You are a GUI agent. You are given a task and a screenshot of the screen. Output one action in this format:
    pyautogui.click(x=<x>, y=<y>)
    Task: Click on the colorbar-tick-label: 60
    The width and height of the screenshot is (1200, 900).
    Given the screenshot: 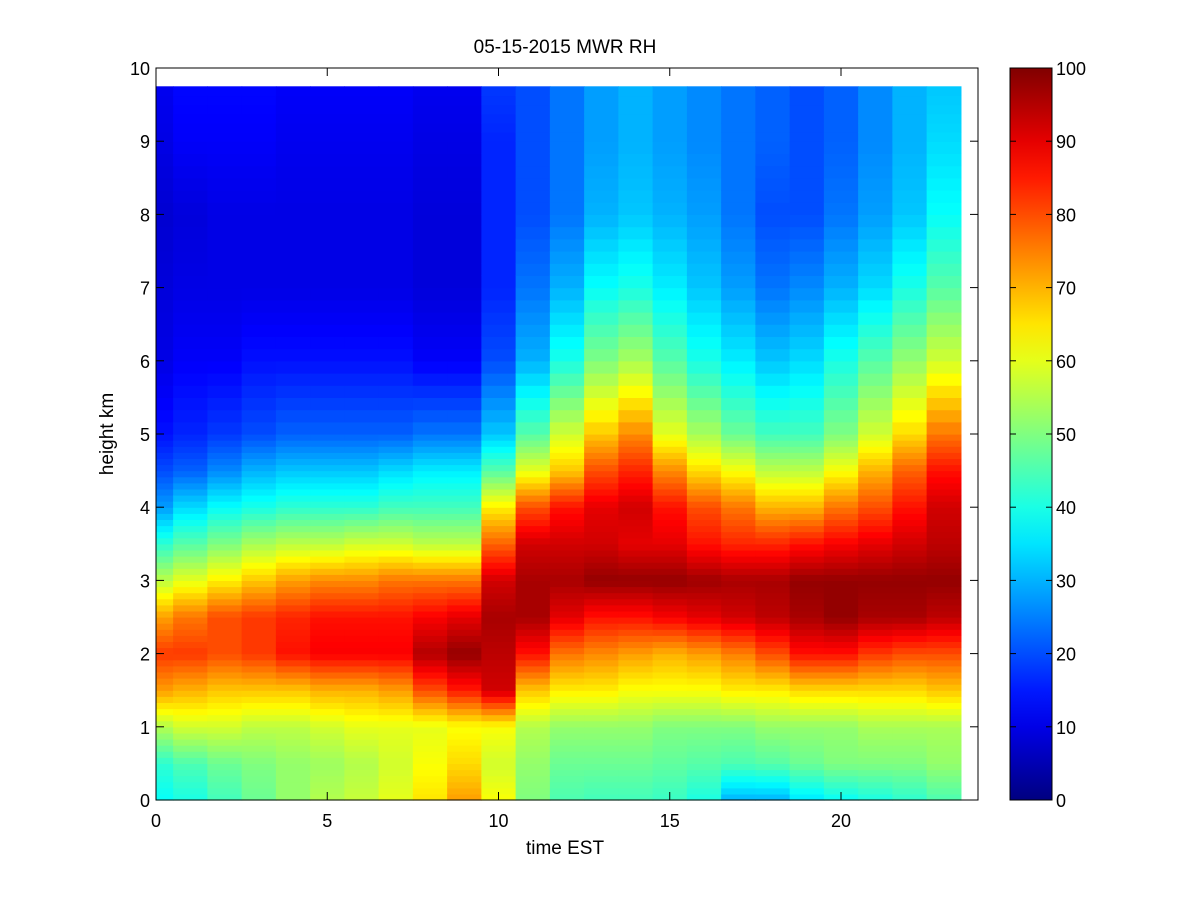 What is the action you would take?
    pyautogui.click(x=1066, y=362)
    